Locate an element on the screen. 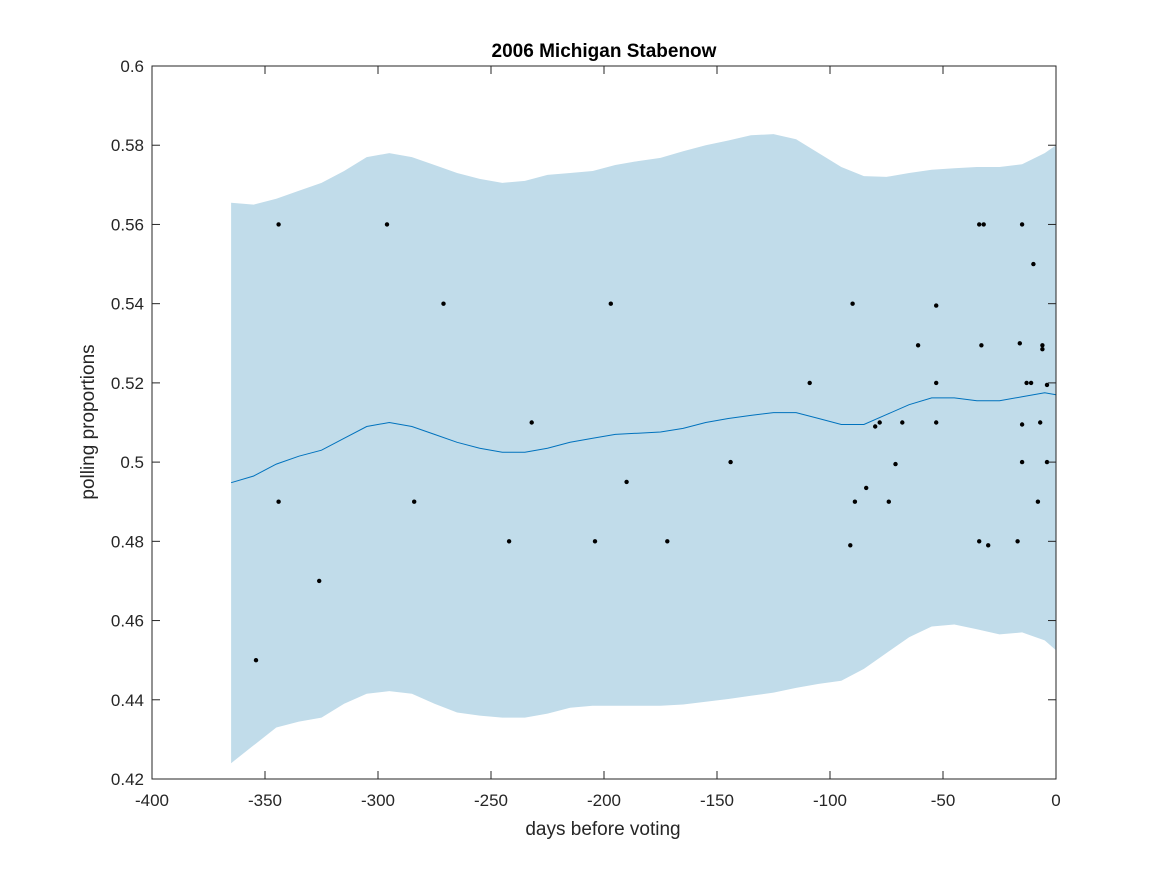 This screenshot has height=875, width=1167. y-tick-label: 0.56 is located at coordinates (127, 224).